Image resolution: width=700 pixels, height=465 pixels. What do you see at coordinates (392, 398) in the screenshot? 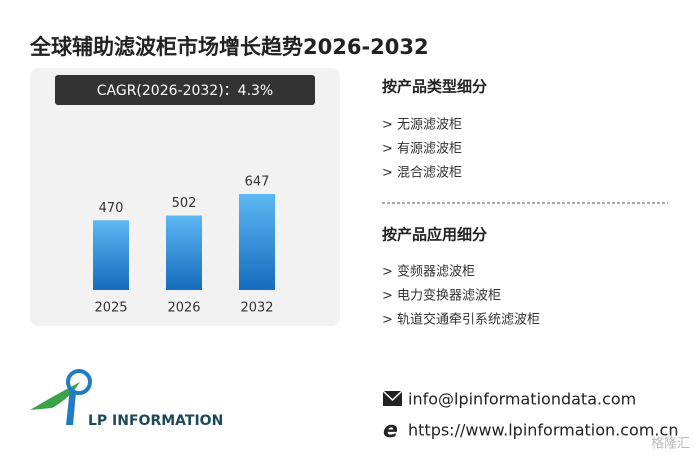
I see `email-icon` at bounding box center [392, 398].